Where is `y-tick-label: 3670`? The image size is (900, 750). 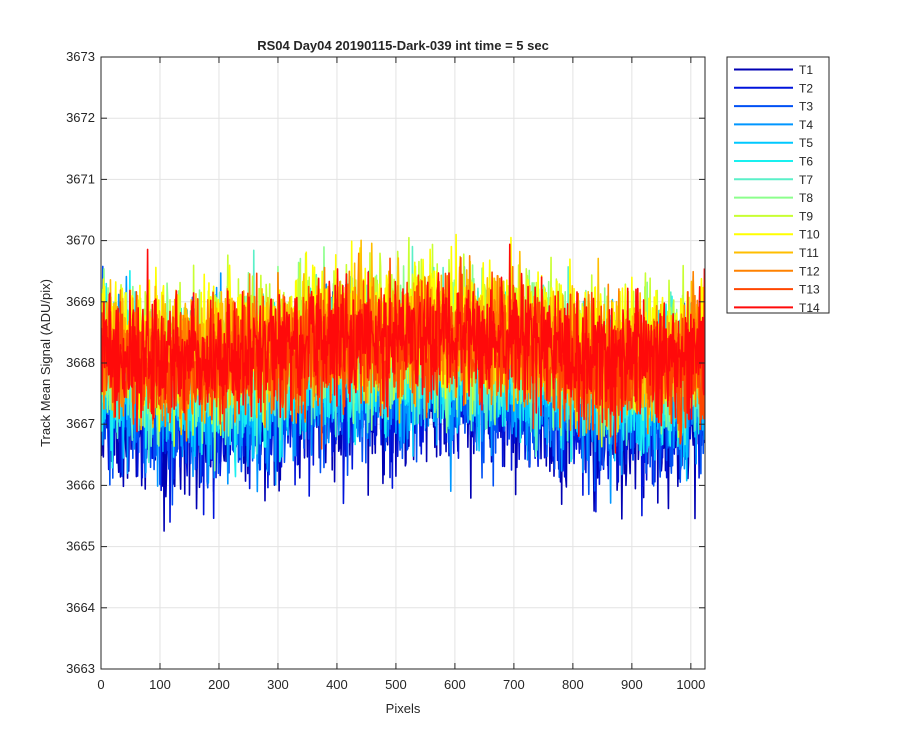
y-tick-label: 3670 is located at coordinates (80, 240).